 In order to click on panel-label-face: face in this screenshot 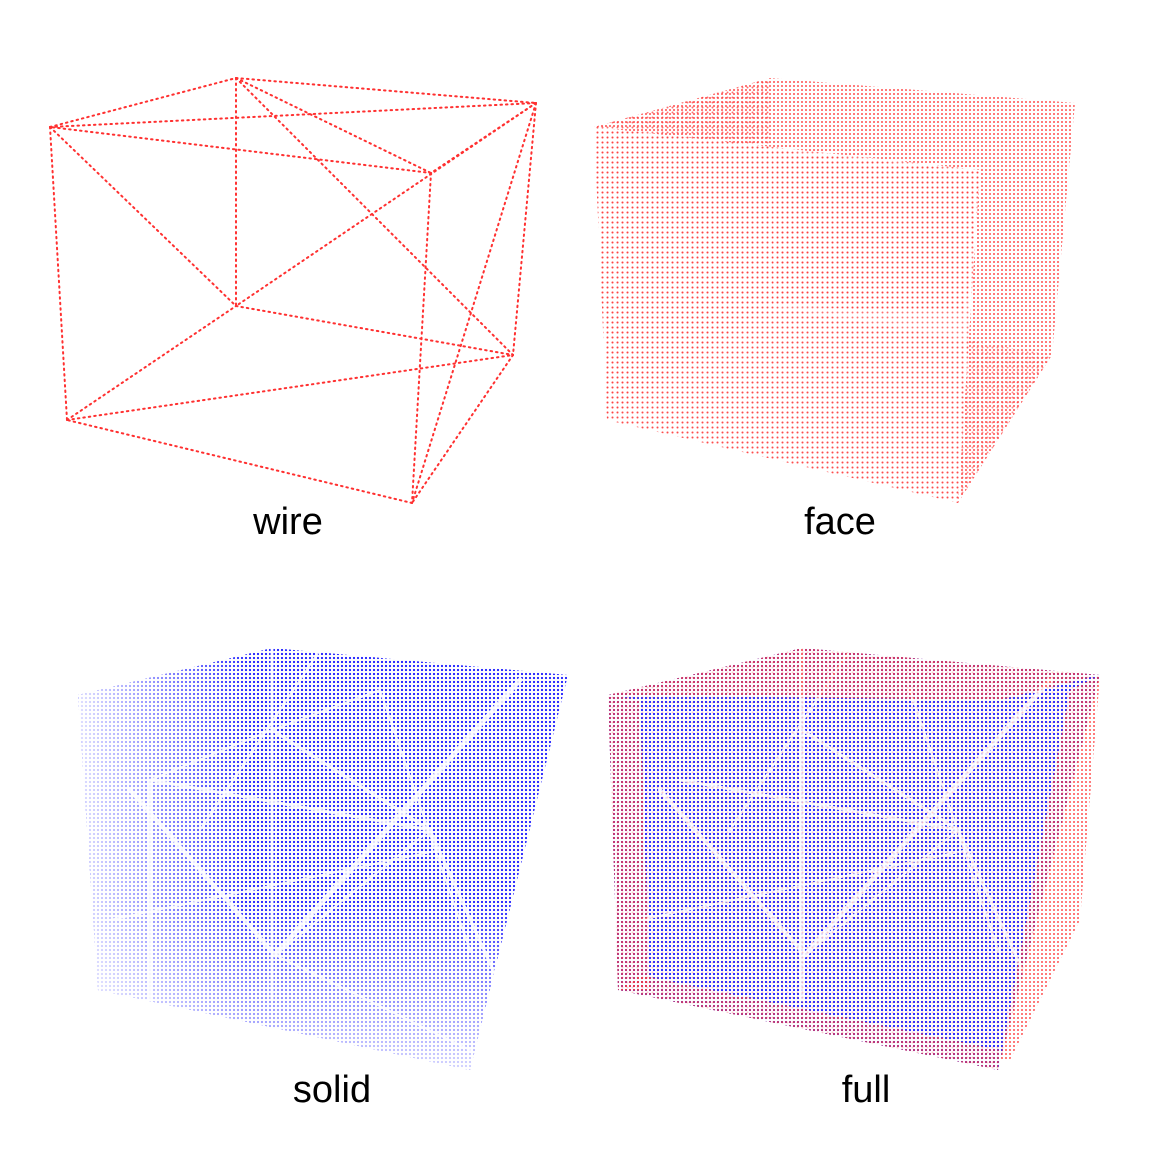, I will do `click(840, 522)`.